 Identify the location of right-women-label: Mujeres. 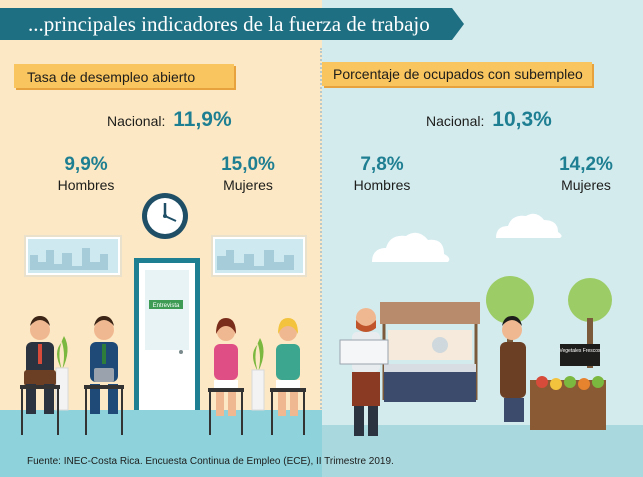
(586, 185).